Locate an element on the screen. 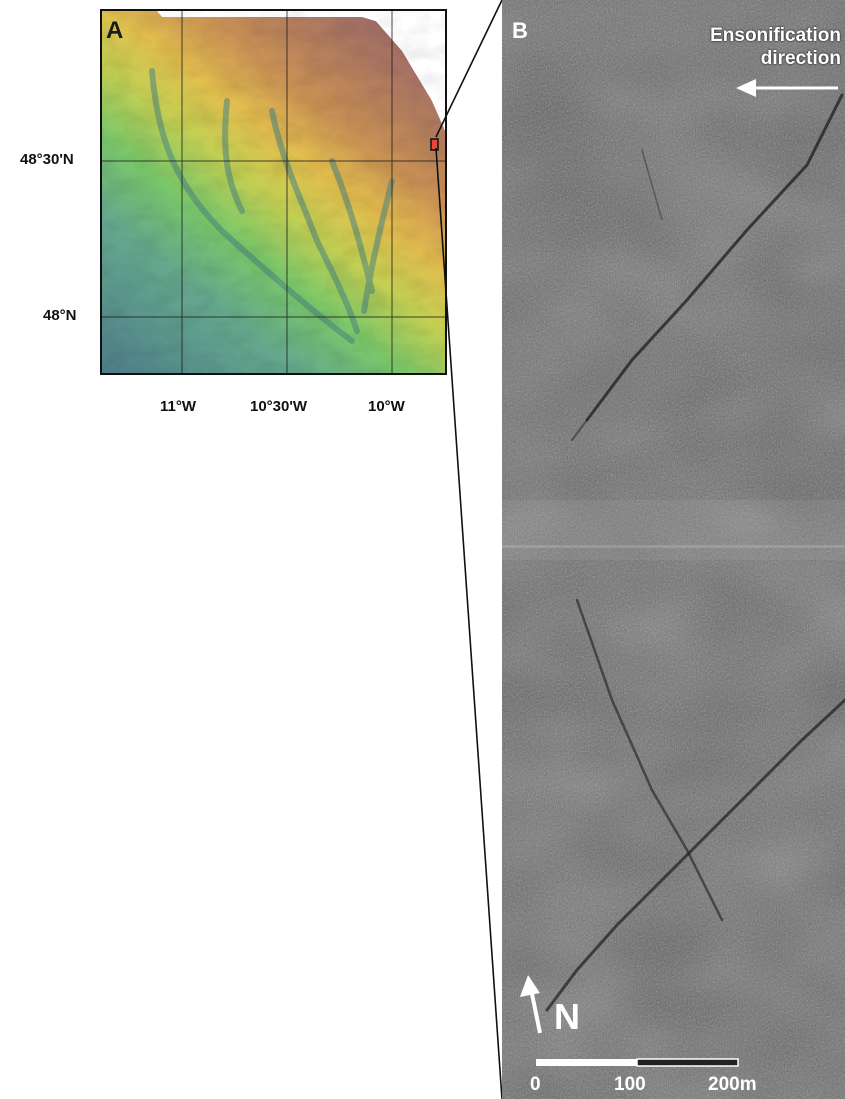 This screenshot has height=1099, width=845. bathymetry-map: A is located at coordinates (273, 192).